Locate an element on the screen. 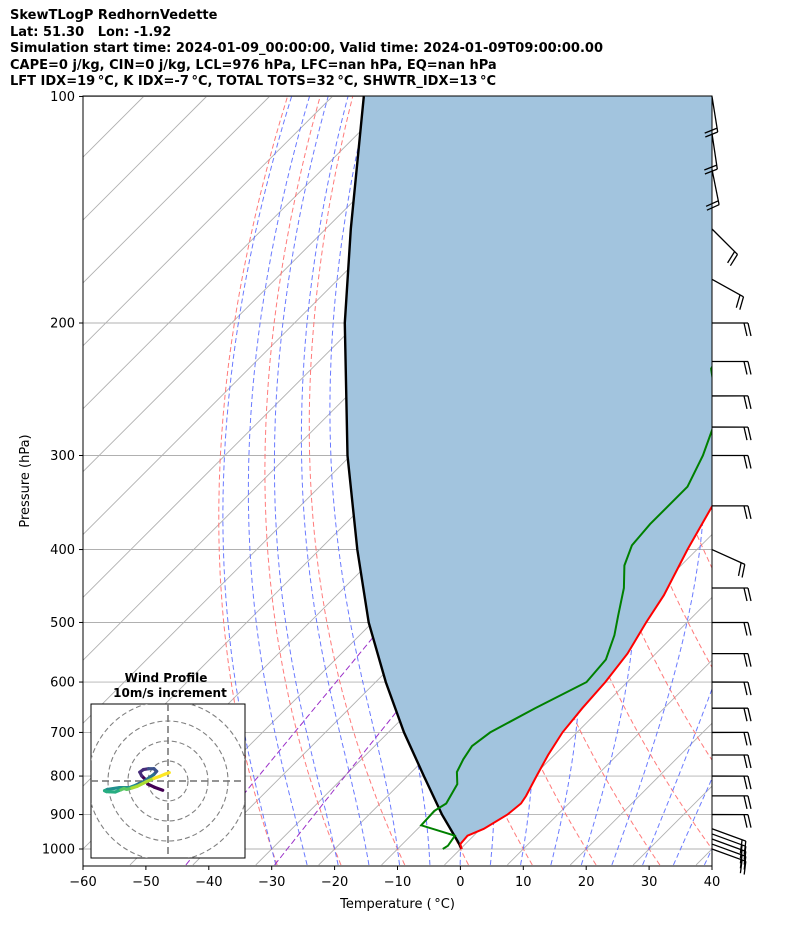 The width and height of the screenshot is (794, 937). y-tick-label: 200 is located at coordinates (62, 324).